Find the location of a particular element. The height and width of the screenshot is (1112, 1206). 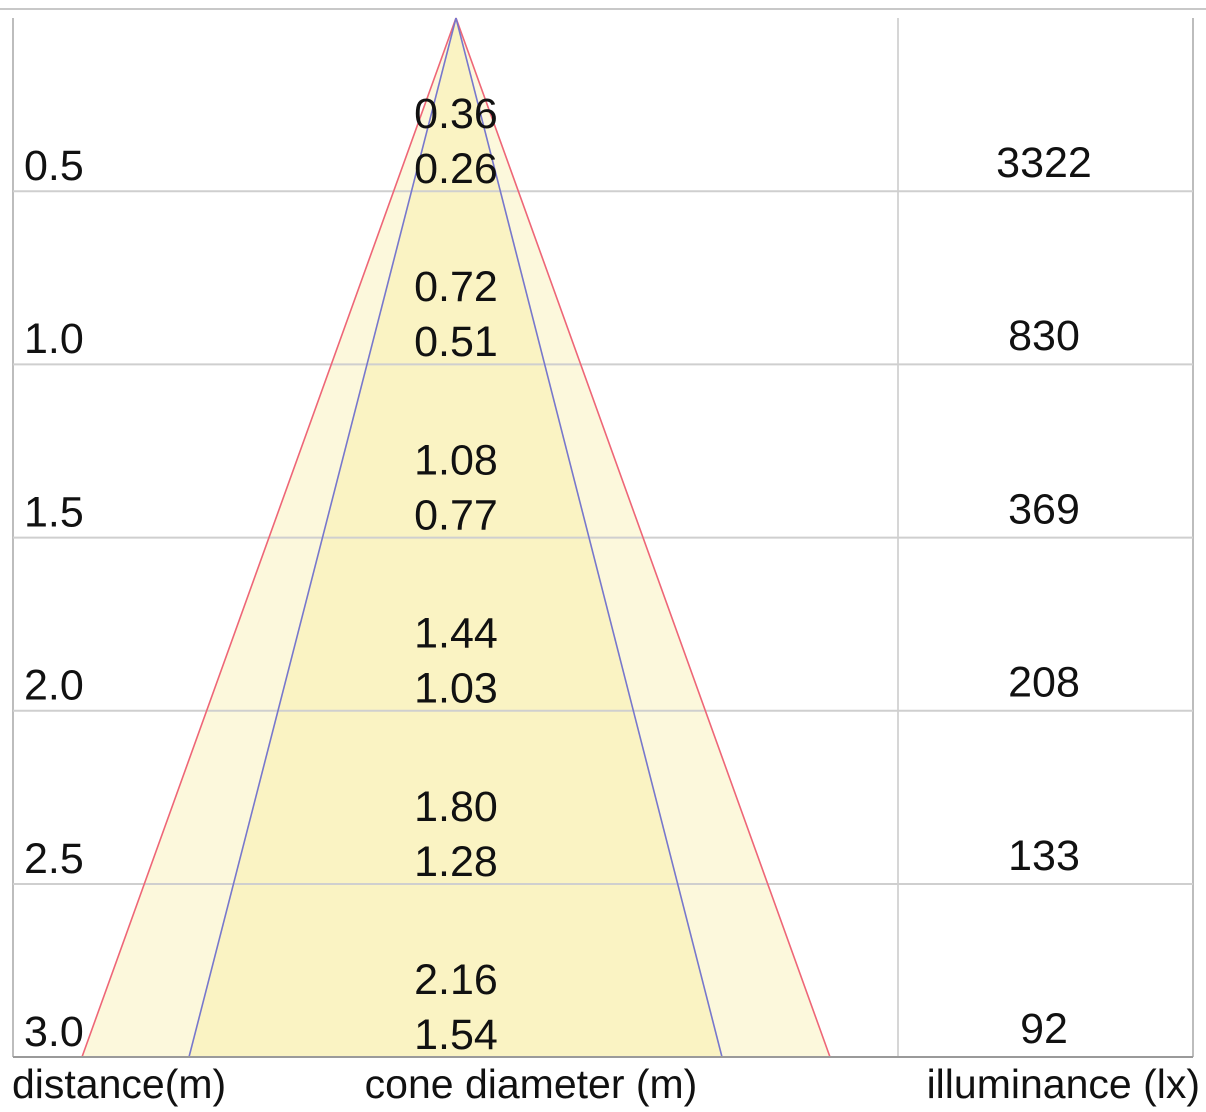

inner-diameter-value: 1.03 is located at coordinates (456, 689).